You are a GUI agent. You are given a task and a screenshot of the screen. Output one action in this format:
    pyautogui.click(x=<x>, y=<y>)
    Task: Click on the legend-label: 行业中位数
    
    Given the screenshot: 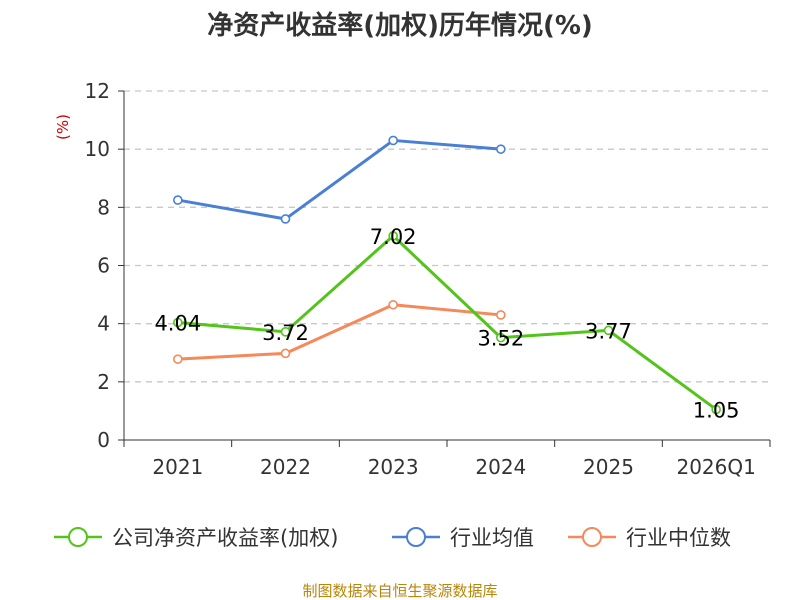 What is the action you would take?
    pyautogui.click(x=678, y=538)
    